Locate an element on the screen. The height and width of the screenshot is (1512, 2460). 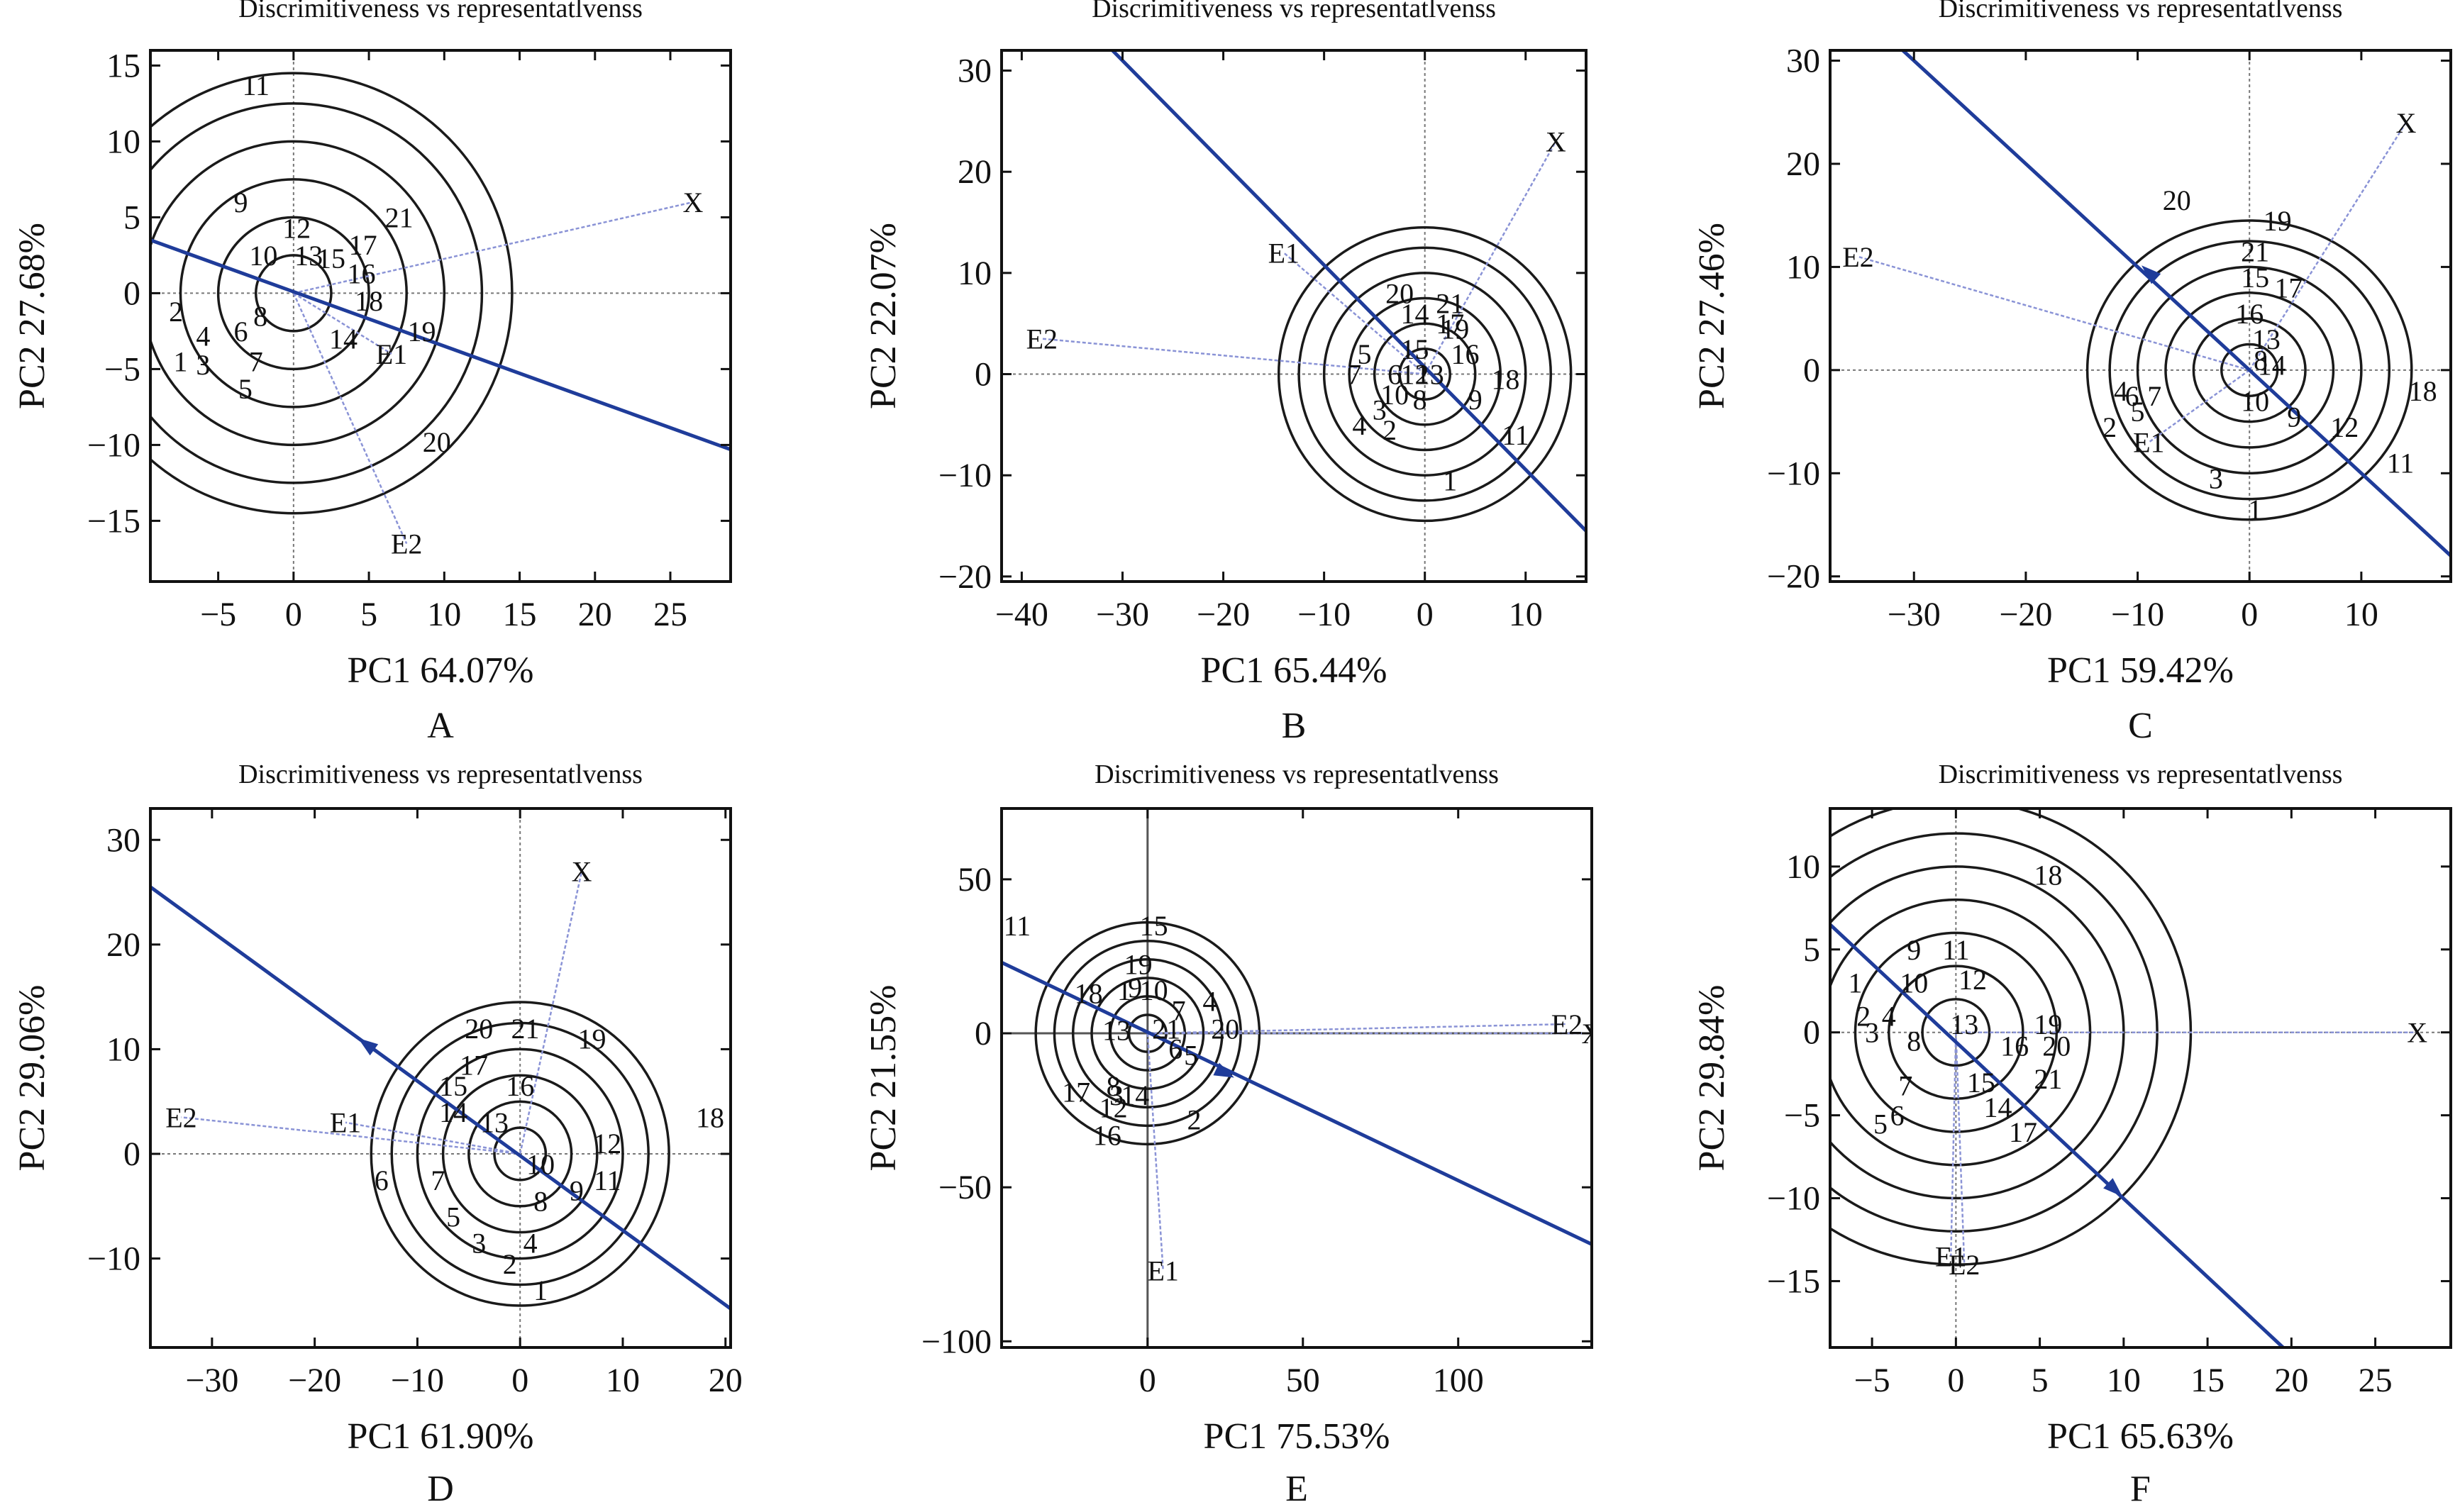
genotype-label: 7 is located at coordinates (1905, 1086).